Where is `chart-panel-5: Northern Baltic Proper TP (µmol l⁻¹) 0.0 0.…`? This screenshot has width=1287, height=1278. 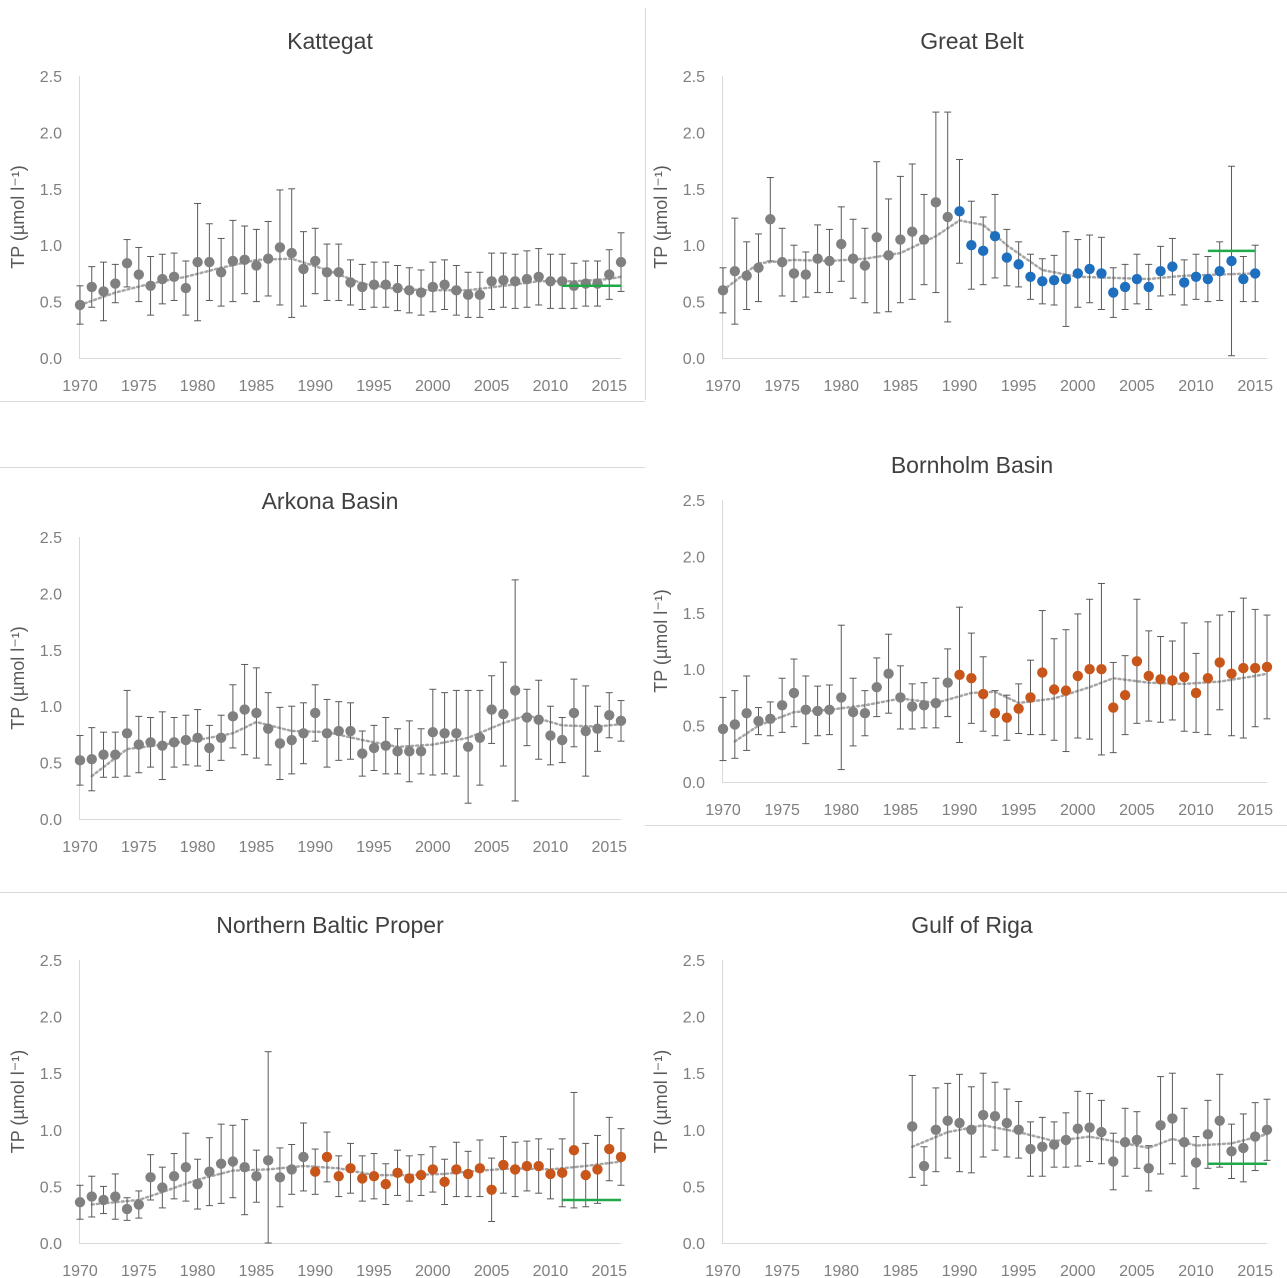
chart-panel-5: Northern Baltic Proper TP (µmol l⁻¹) 0.0 0.… is located at coordinates (317, 1095).